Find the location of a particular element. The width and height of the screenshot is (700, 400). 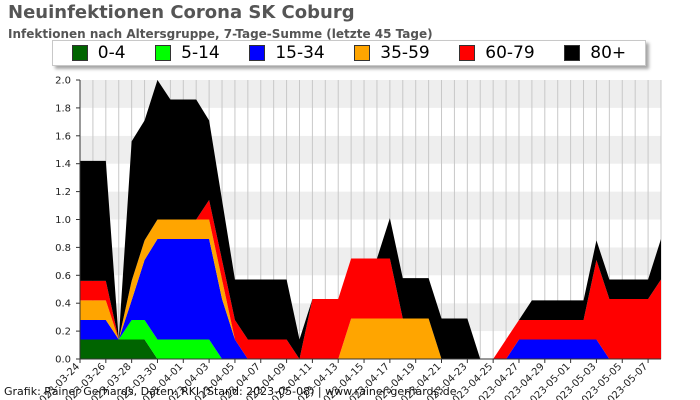

chart-title: Neuinfektionen Corona SK Coburg is located at coordinates (181, 12).